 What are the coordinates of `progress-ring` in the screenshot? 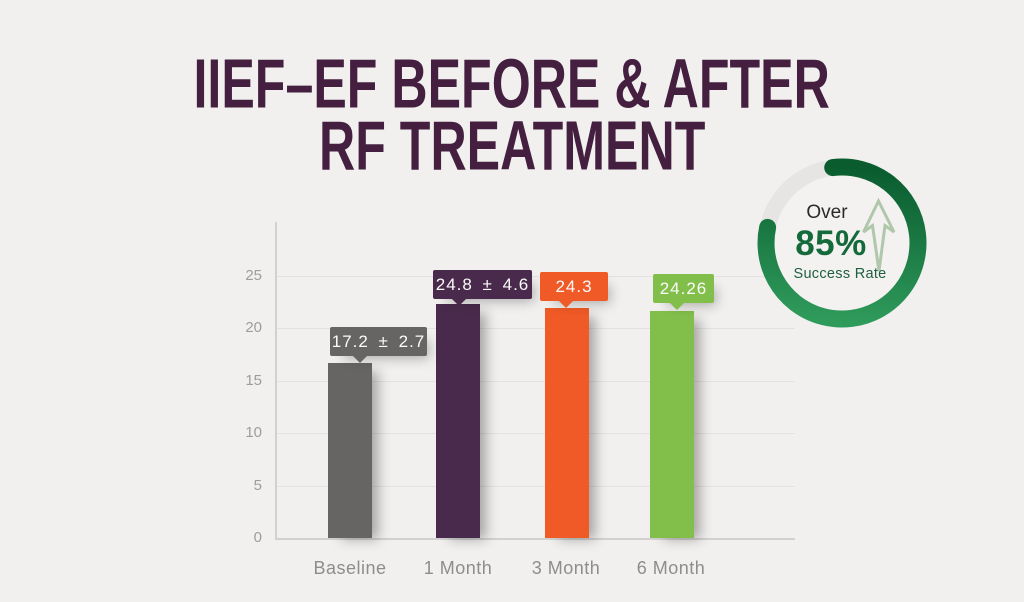 It's located at (842, 243).